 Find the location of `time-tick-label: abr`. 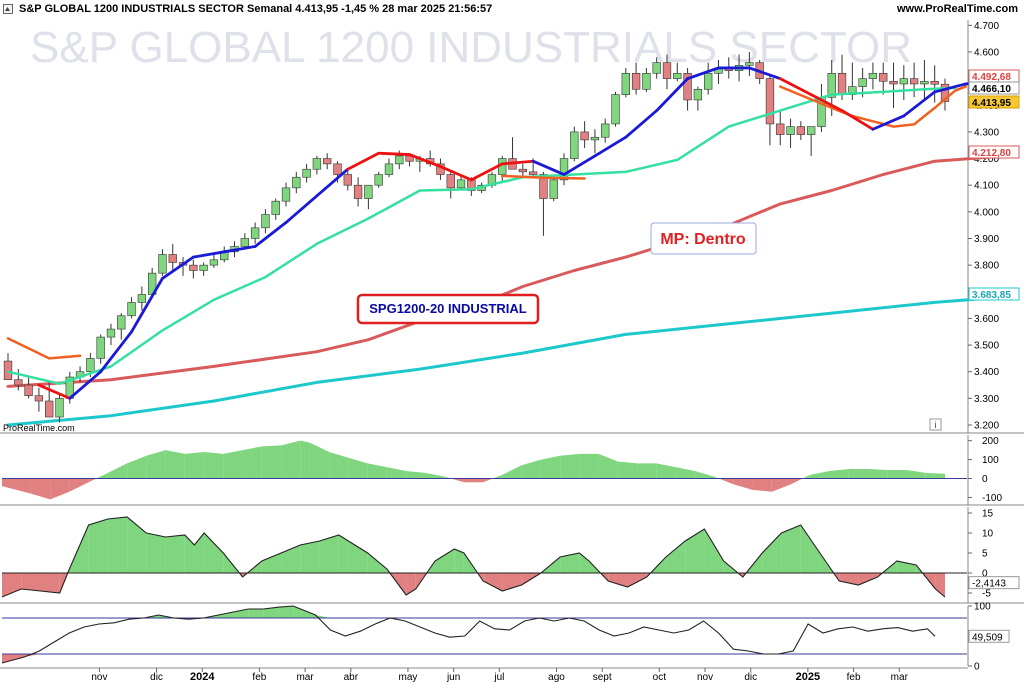

time-tick-label: abr is located at coordinates (351, 677).